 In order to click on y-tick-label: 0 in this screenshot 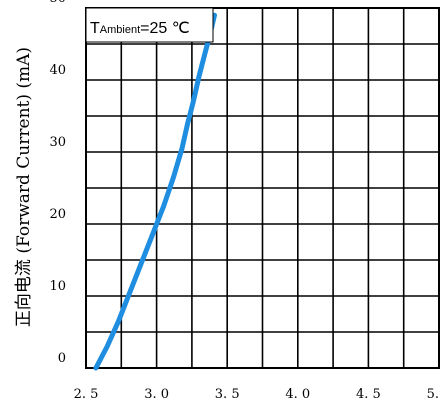, I will do `click(62, 358)`.